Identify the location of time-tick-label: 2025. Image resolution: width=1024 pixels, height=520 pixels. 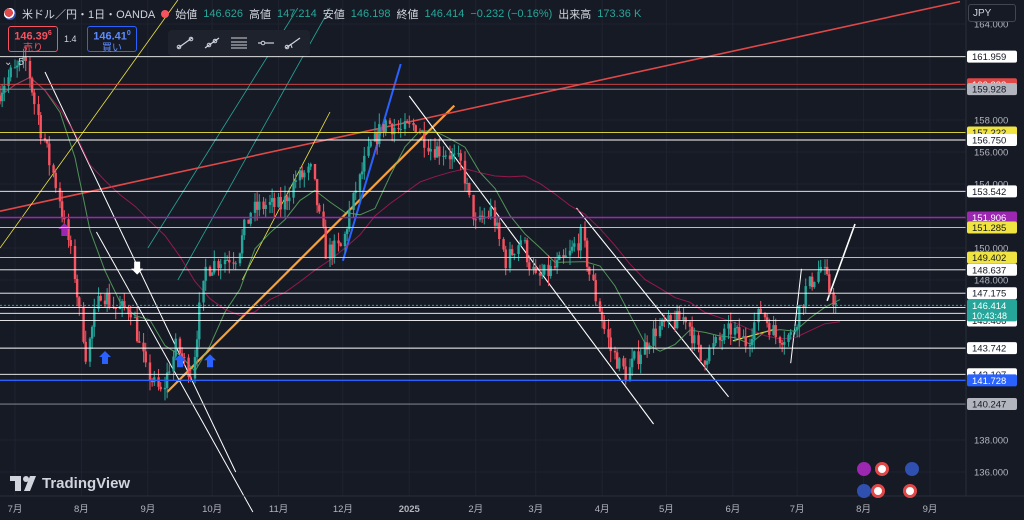
(410, 509).